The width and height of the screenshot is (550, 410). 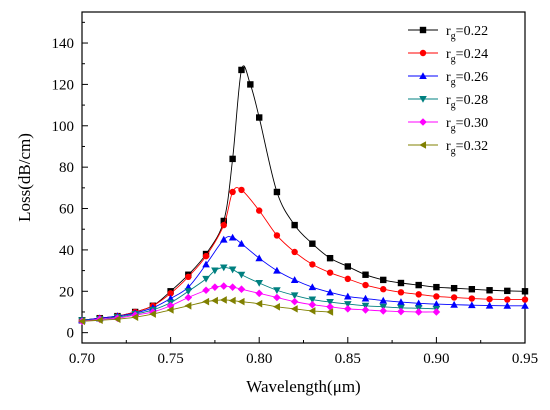 What do you see at coordinates (66, 168) in the screenshot?
I see `y-tick-label: 80` at bounding box center [66, 168].